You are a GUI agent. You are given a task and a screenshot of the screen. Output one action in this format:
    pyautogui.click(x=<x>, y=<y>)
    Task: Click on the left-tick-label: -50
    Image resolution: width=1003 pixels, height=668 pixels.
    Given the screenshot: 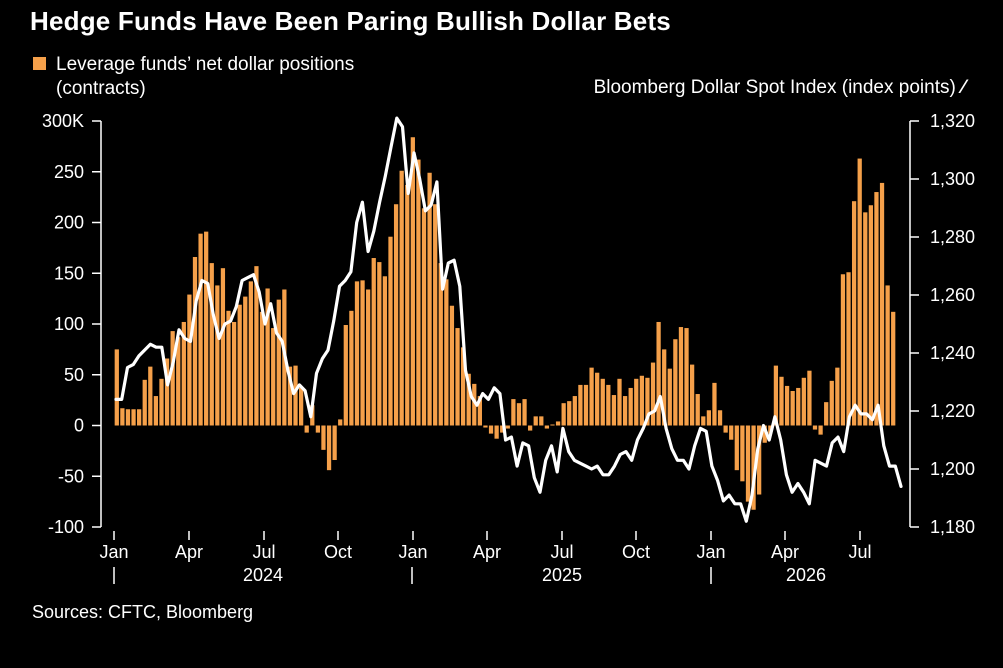 What is the action you would take?
    pyautogui.click(x=71, y=476)
    